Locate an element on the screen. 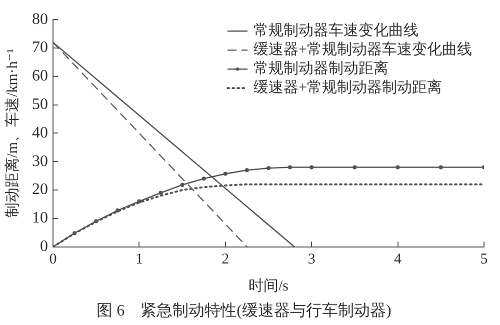  y-tick-label: 30 is located at coordinates (40, 161).